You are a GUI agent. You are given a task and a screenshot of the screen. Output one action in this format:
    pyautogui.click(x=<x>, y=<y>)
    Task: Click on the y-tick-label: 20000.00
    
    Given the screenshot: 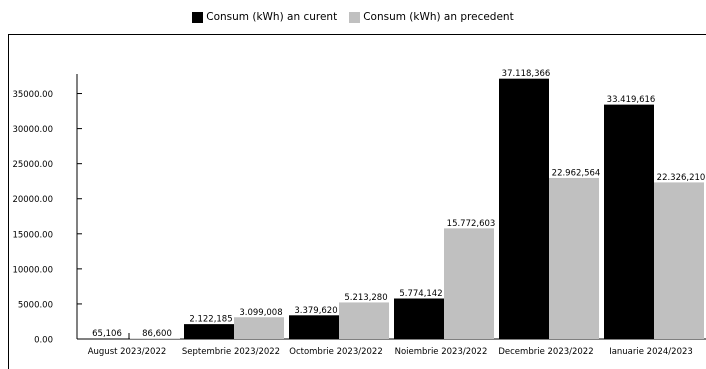 What is the action you would take?
    pyautogui.click(x=32, y=200)
    